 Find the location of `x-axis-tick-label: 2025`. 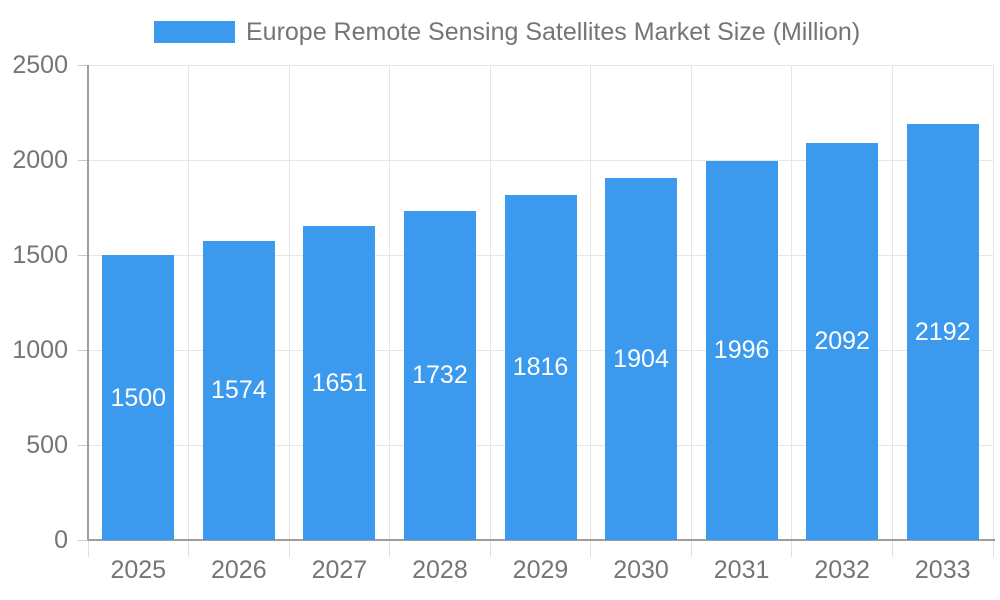

x-axis-tick-label: 2025 is located at coordinates (138, 570).